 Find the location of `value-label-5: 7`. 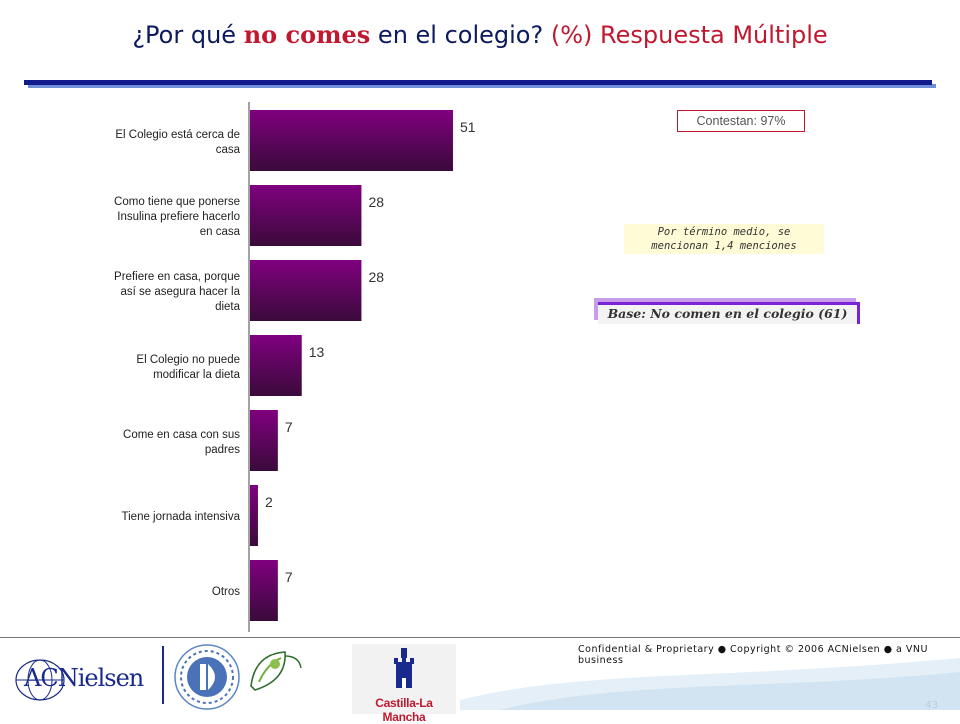

value-label-5: 7 is located at coordinates (289, 427).